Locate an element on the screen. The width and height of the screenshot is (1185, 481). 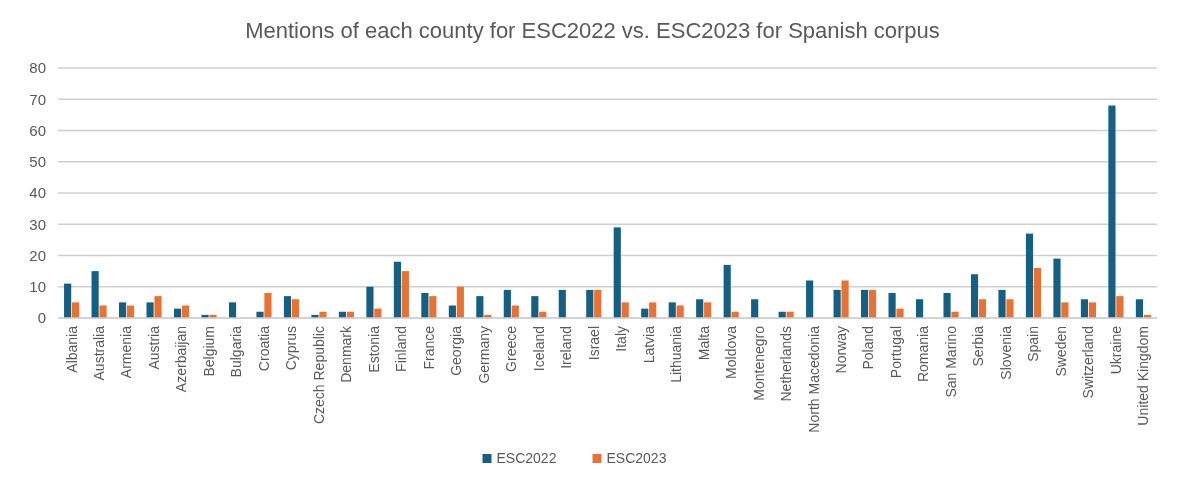
x-tick-label: United Kingdom is located at coordinates (1143, 376).